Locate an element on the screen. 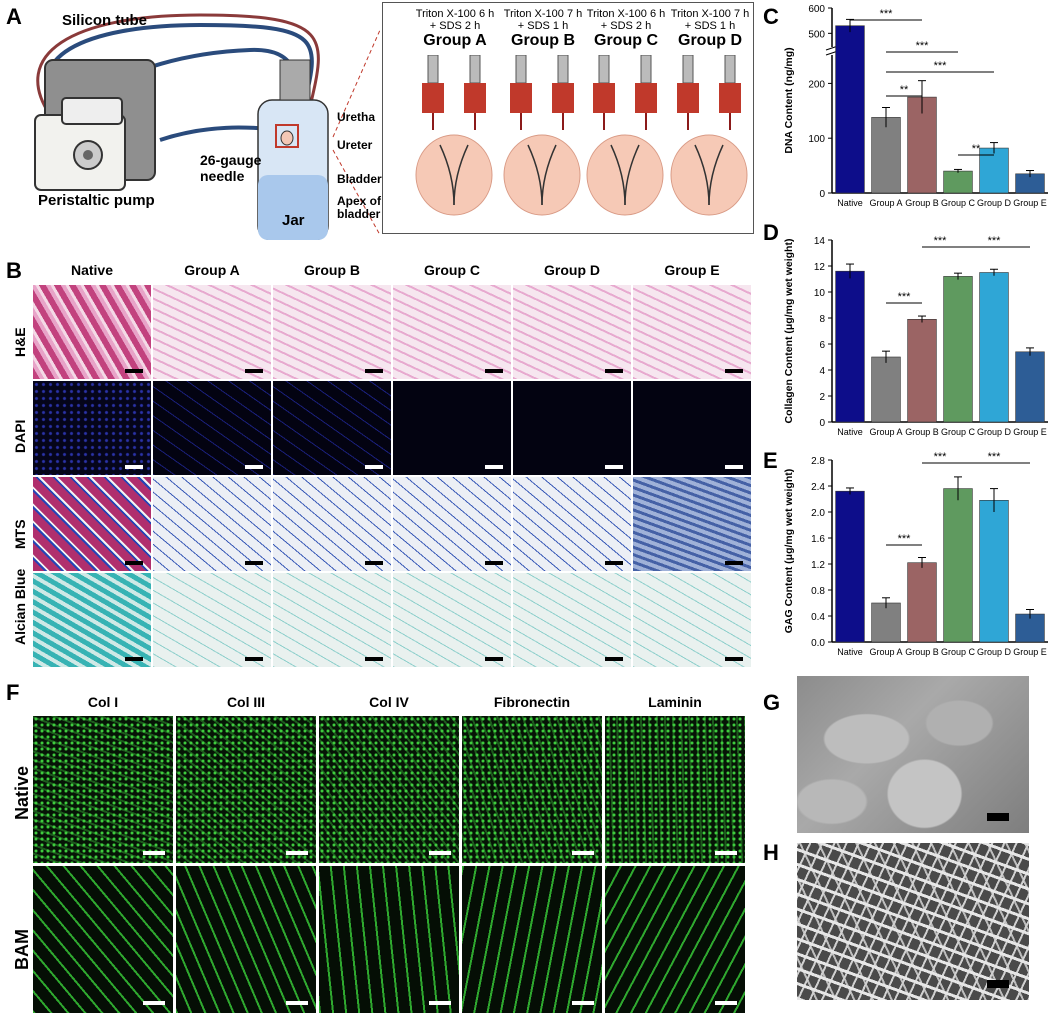  jar-liquid is located at coordinates (293, 207).